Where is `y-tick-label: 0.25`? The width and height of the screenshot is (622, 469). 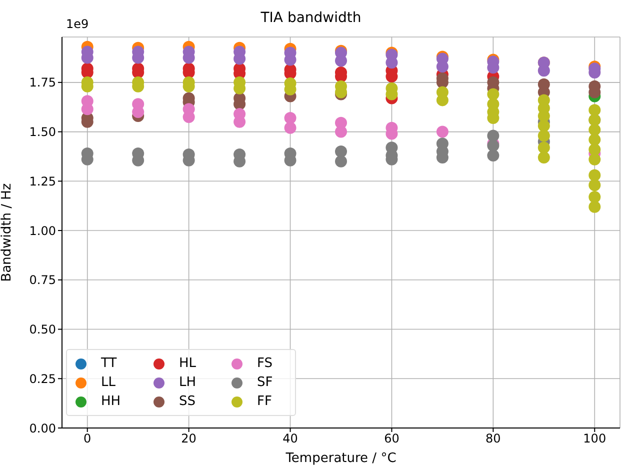 y-tick-label: 0.25 is located at coordinates (42, 379).